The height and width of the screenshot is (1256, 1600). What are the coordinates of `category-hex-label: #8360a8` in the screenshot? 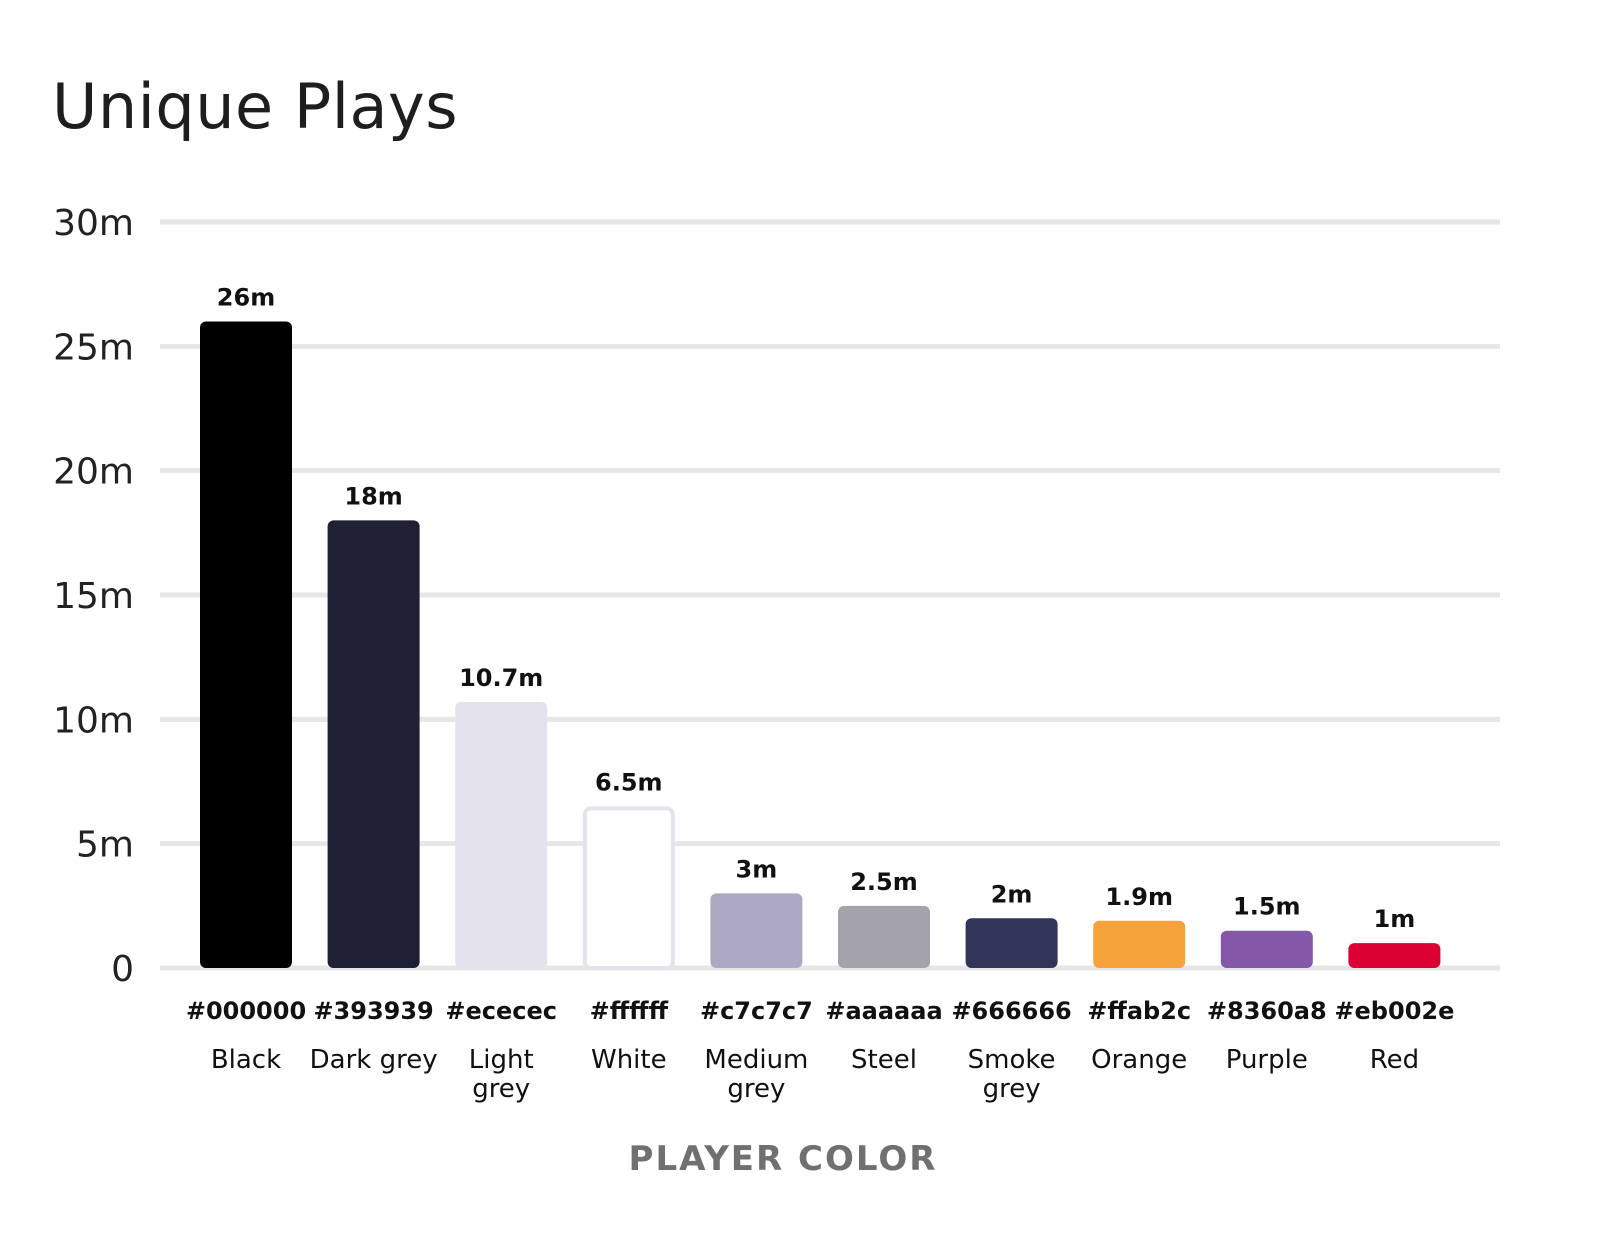 It's located at (1267, 1011).